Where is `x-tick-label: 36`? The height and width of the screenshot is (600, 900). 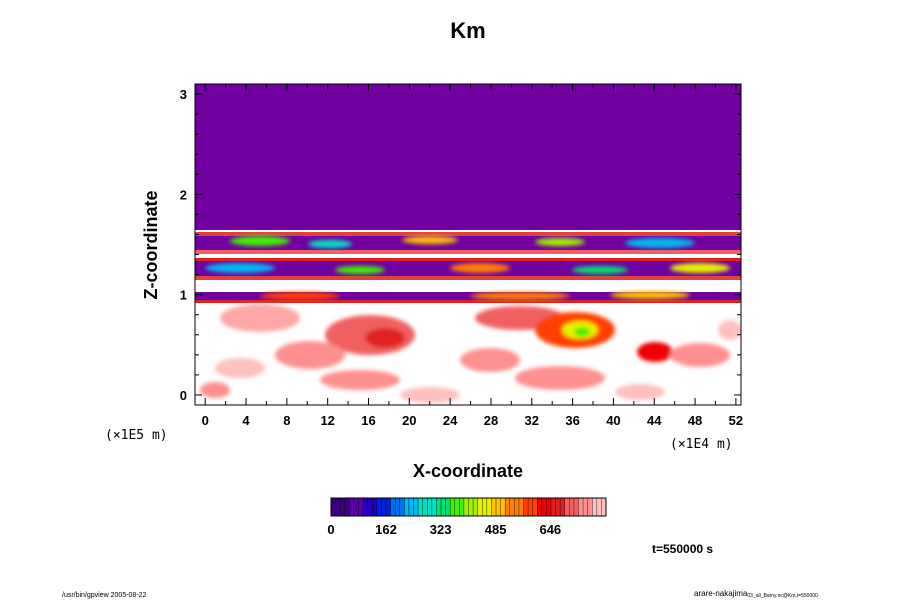 x-tick-label: 36 is located at coordinates (572, 420).